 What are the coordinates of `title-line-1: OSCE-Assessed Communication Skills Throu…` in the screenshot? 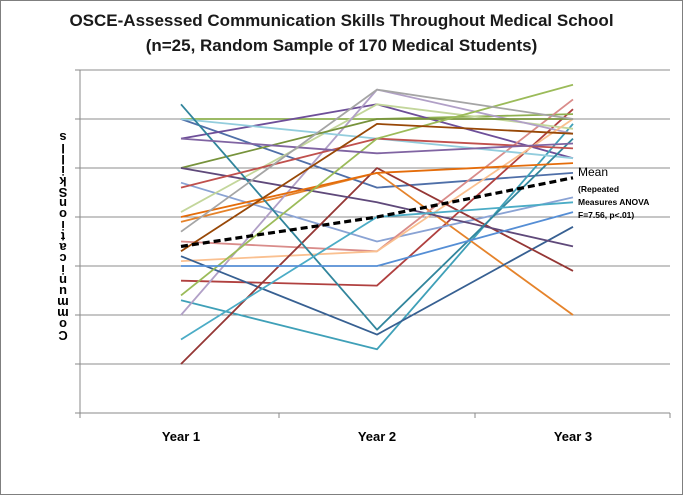 It's located at (341, 20).